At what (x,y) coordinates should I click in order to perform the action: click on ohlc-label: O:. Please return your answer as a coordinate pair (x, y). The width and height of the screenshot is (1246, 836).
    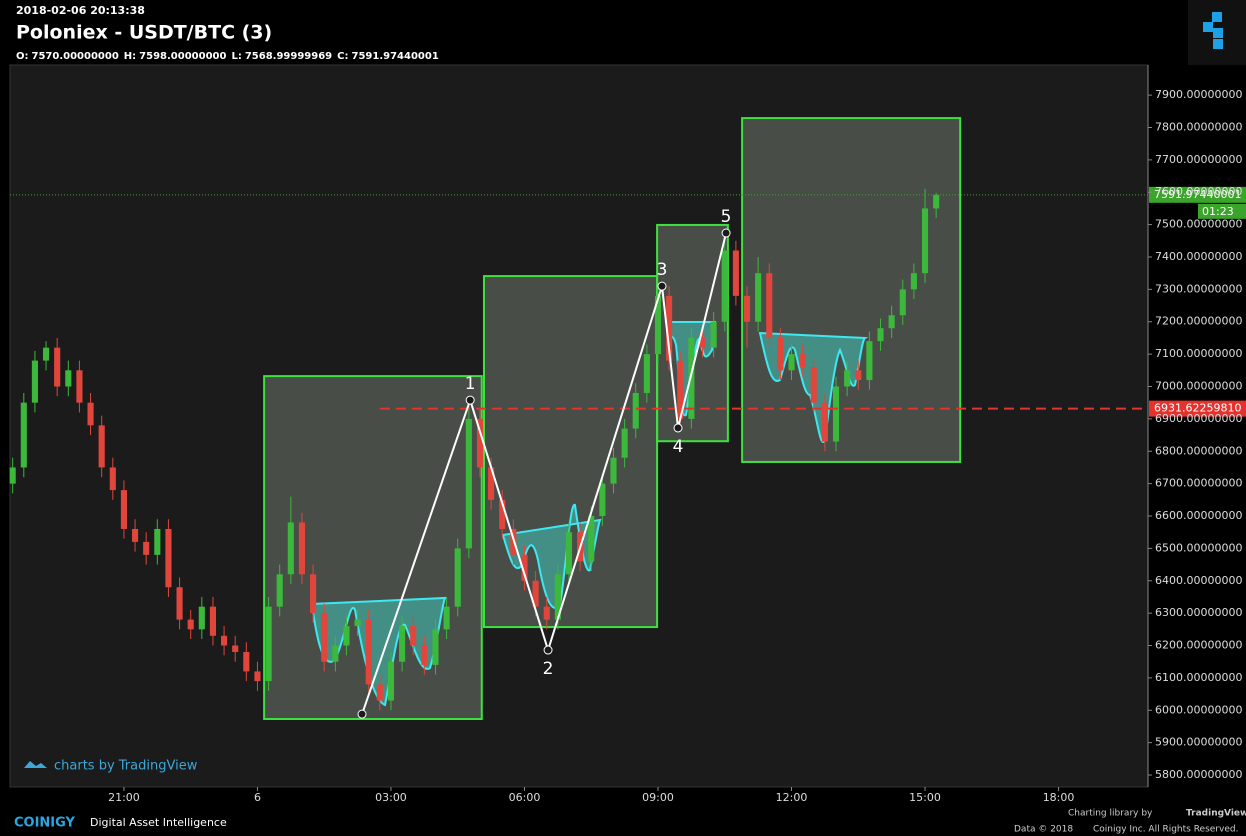
    Looking at the image, I should click on (22, 56).